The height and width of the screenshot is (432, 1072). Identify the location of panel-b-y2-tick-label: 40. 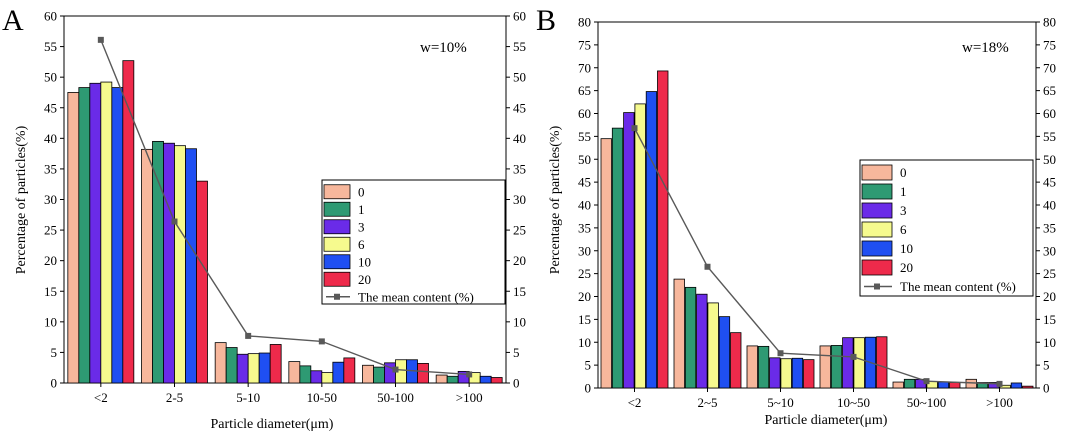
(1049, 205).